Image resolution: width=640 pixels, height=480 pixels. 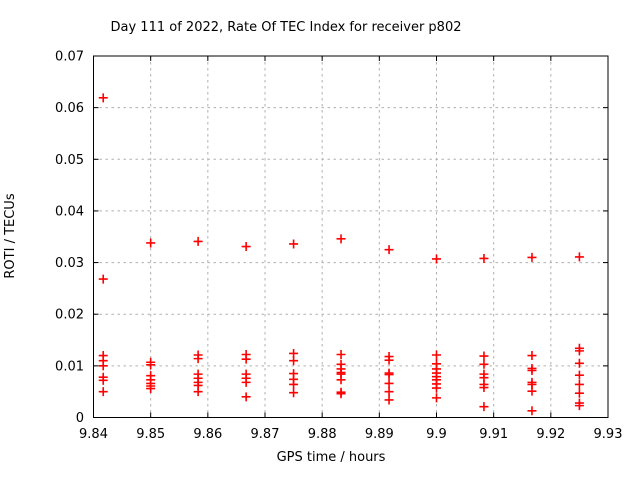 What do you see at coordinates (69, 160) in the screenshot?
I see `y-tick-label: 0.05` at bounding box center [69, 160].